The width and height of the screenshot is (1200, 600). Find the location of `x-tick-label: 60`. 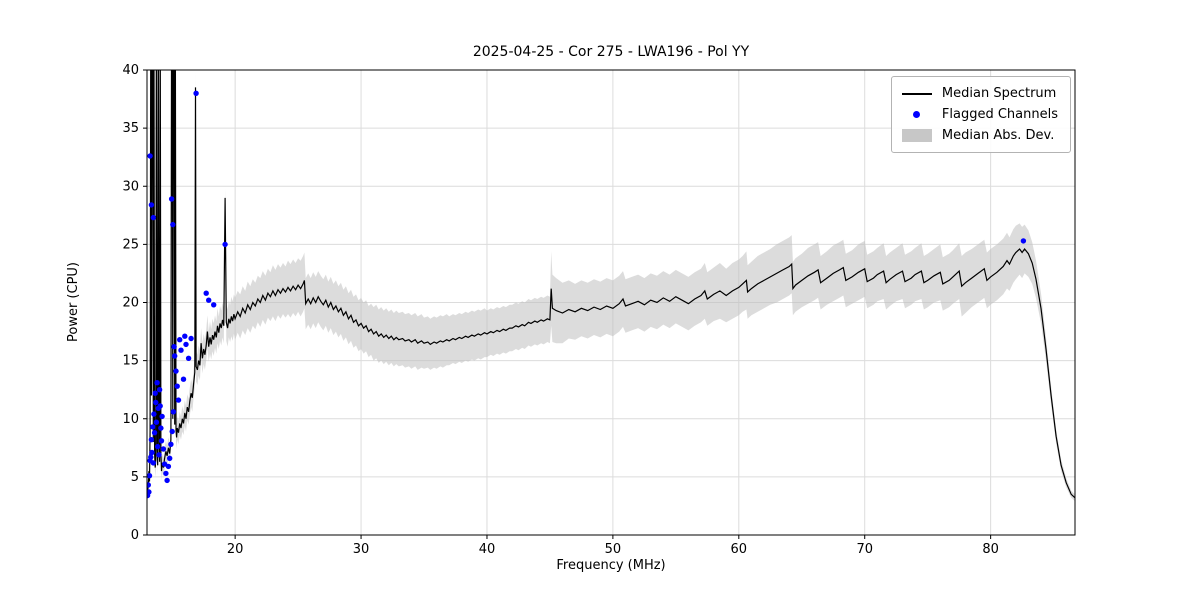

x-tick-label: 60 is located at coordinates (739, 549).